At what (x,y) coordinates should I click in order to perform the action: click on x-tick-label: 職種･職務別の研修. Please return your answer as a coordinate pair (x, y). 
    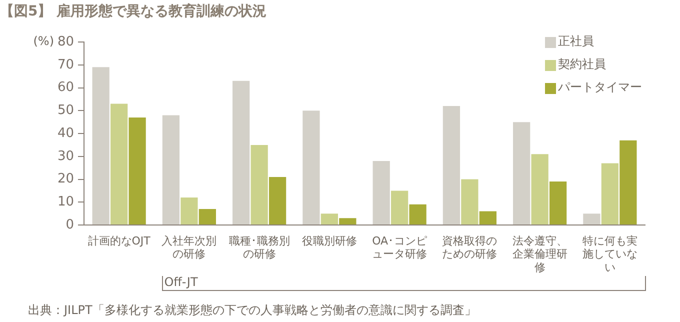
    Looking at the image, I should click on (259, 247).